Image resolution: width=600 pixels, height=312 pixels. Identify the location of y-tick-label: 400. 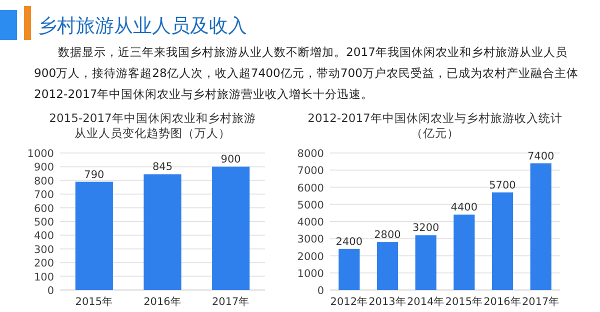
(44, 236).